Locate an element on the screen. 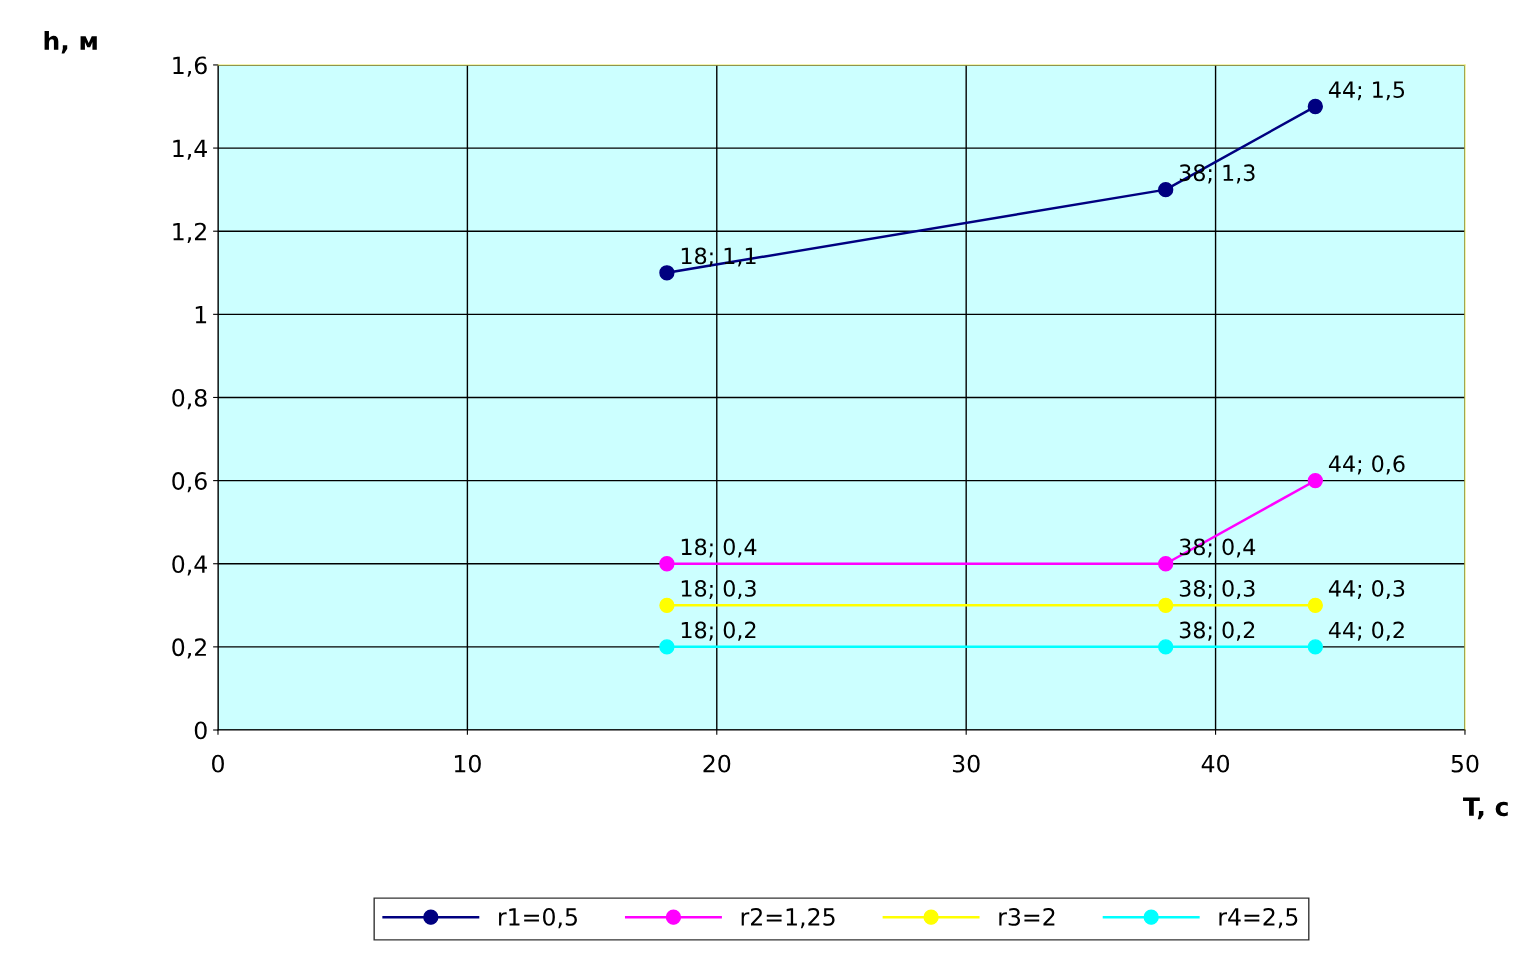 This screenshot has height=955, width=1517. legend-label: r3=2 is located at coordinates (1027, 916).